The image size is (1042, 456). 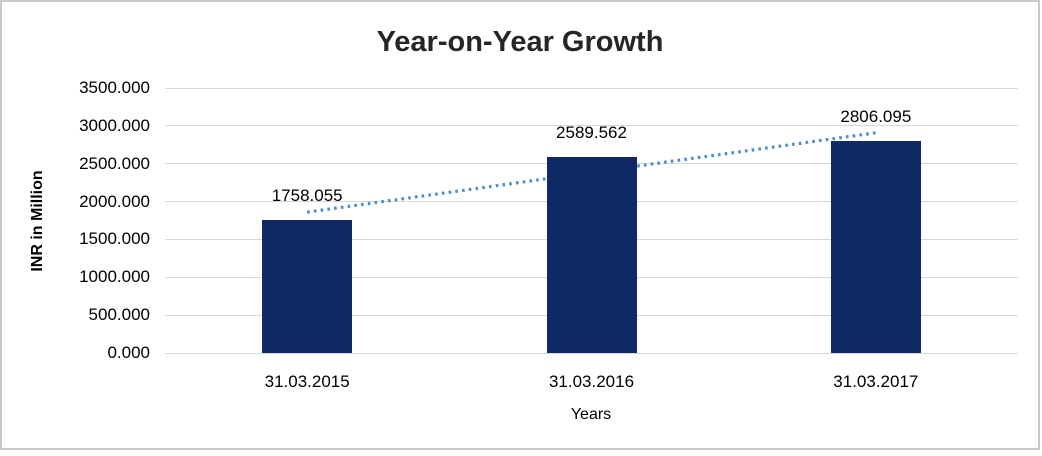 What do you see at coordinates (114, 201) in the screenshot?
I see `y-tick-label: 2000.000` at bounding box center [114, 201].